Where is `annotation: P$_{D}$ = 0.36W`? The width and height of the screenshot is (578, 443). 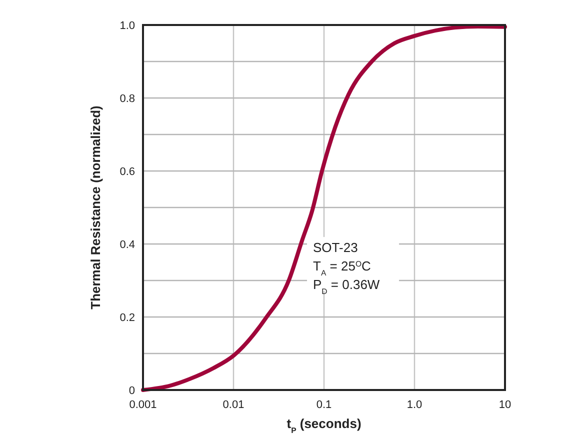
annotation: P$_{D}$ = 0.36W is located at coordinates (346, 286).